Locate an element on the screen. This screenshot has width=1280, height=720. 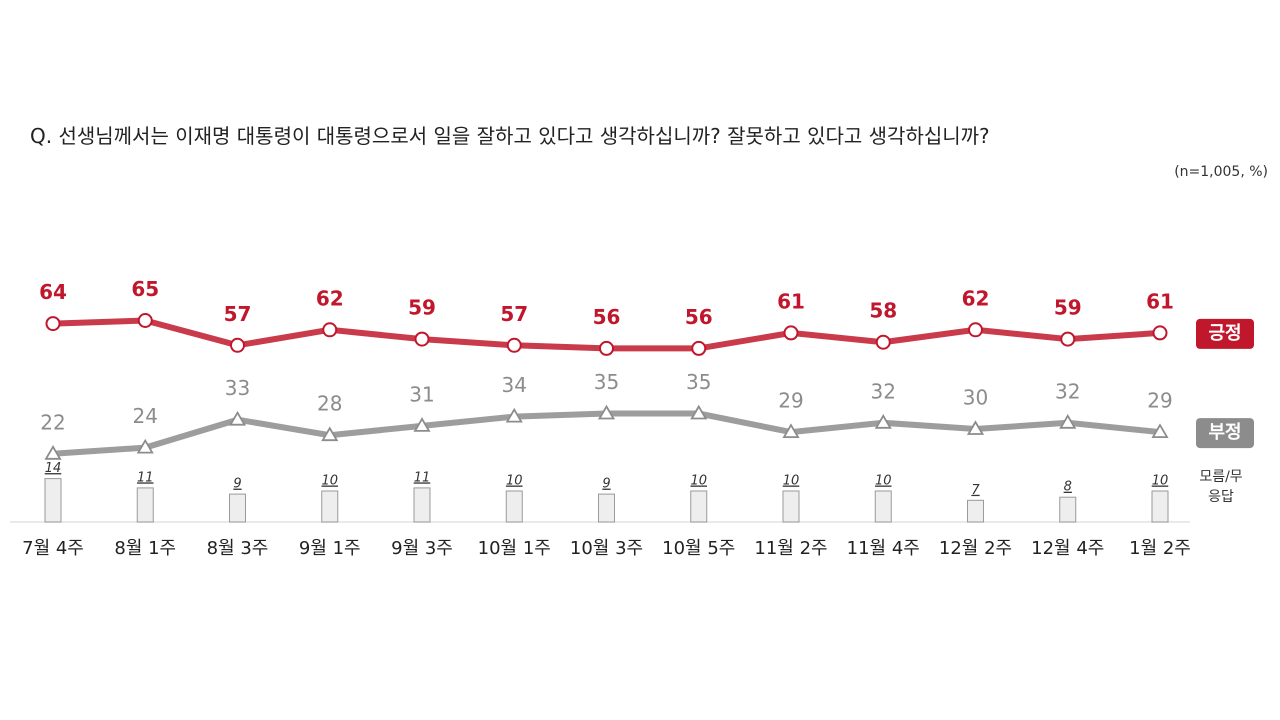
sample-note: (n=1,005, %) is located at coordinates (1221, 172).